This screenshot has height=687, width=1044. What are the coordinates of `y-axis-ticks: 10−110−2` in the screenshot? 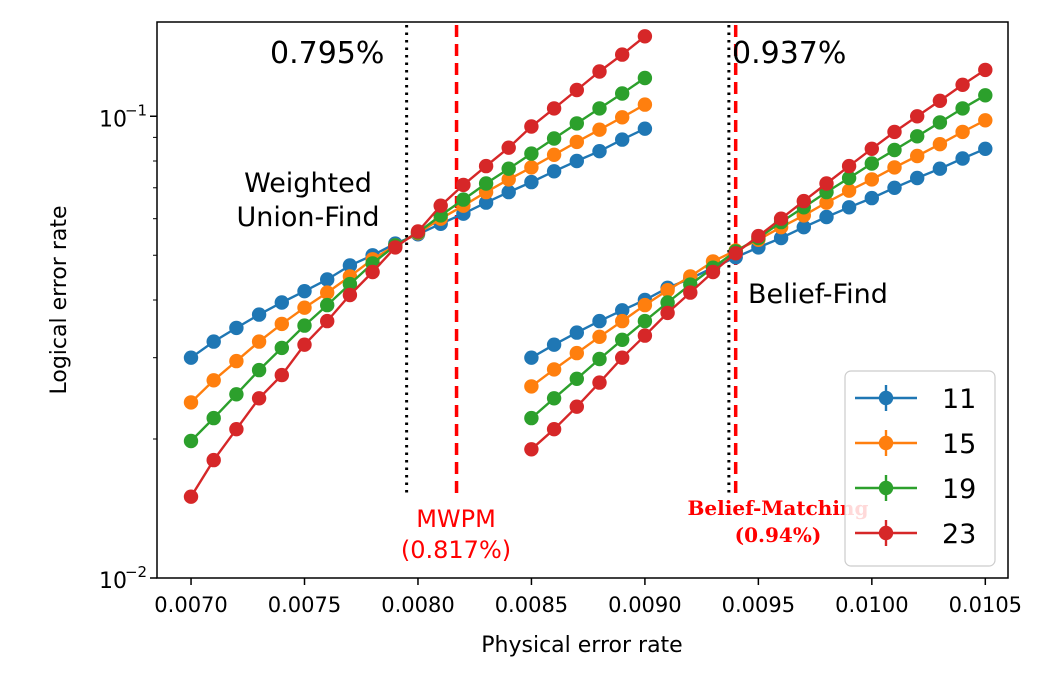 It's located at (128, 347).